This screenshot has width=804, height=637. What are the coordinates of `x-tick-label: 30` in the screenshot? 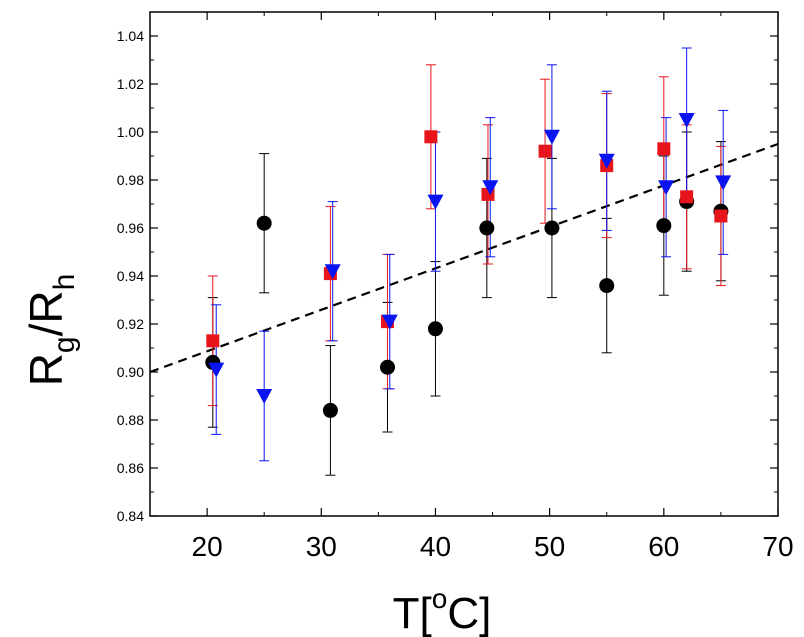 It's located at (321, 546).